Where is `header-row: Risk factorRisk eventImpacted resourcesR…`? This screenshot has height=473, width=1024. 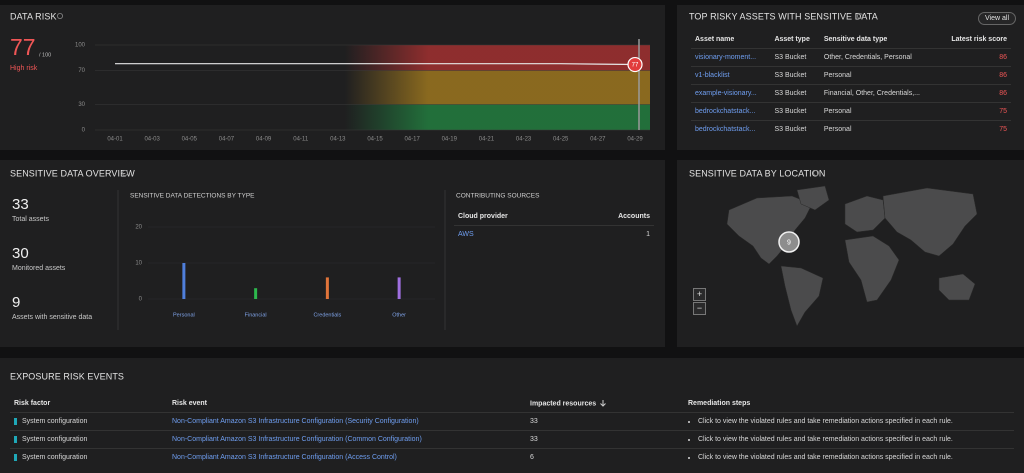 header-row: Risk factorRisk eventImpacted resourcesR… is located at coordinates (512, 404).